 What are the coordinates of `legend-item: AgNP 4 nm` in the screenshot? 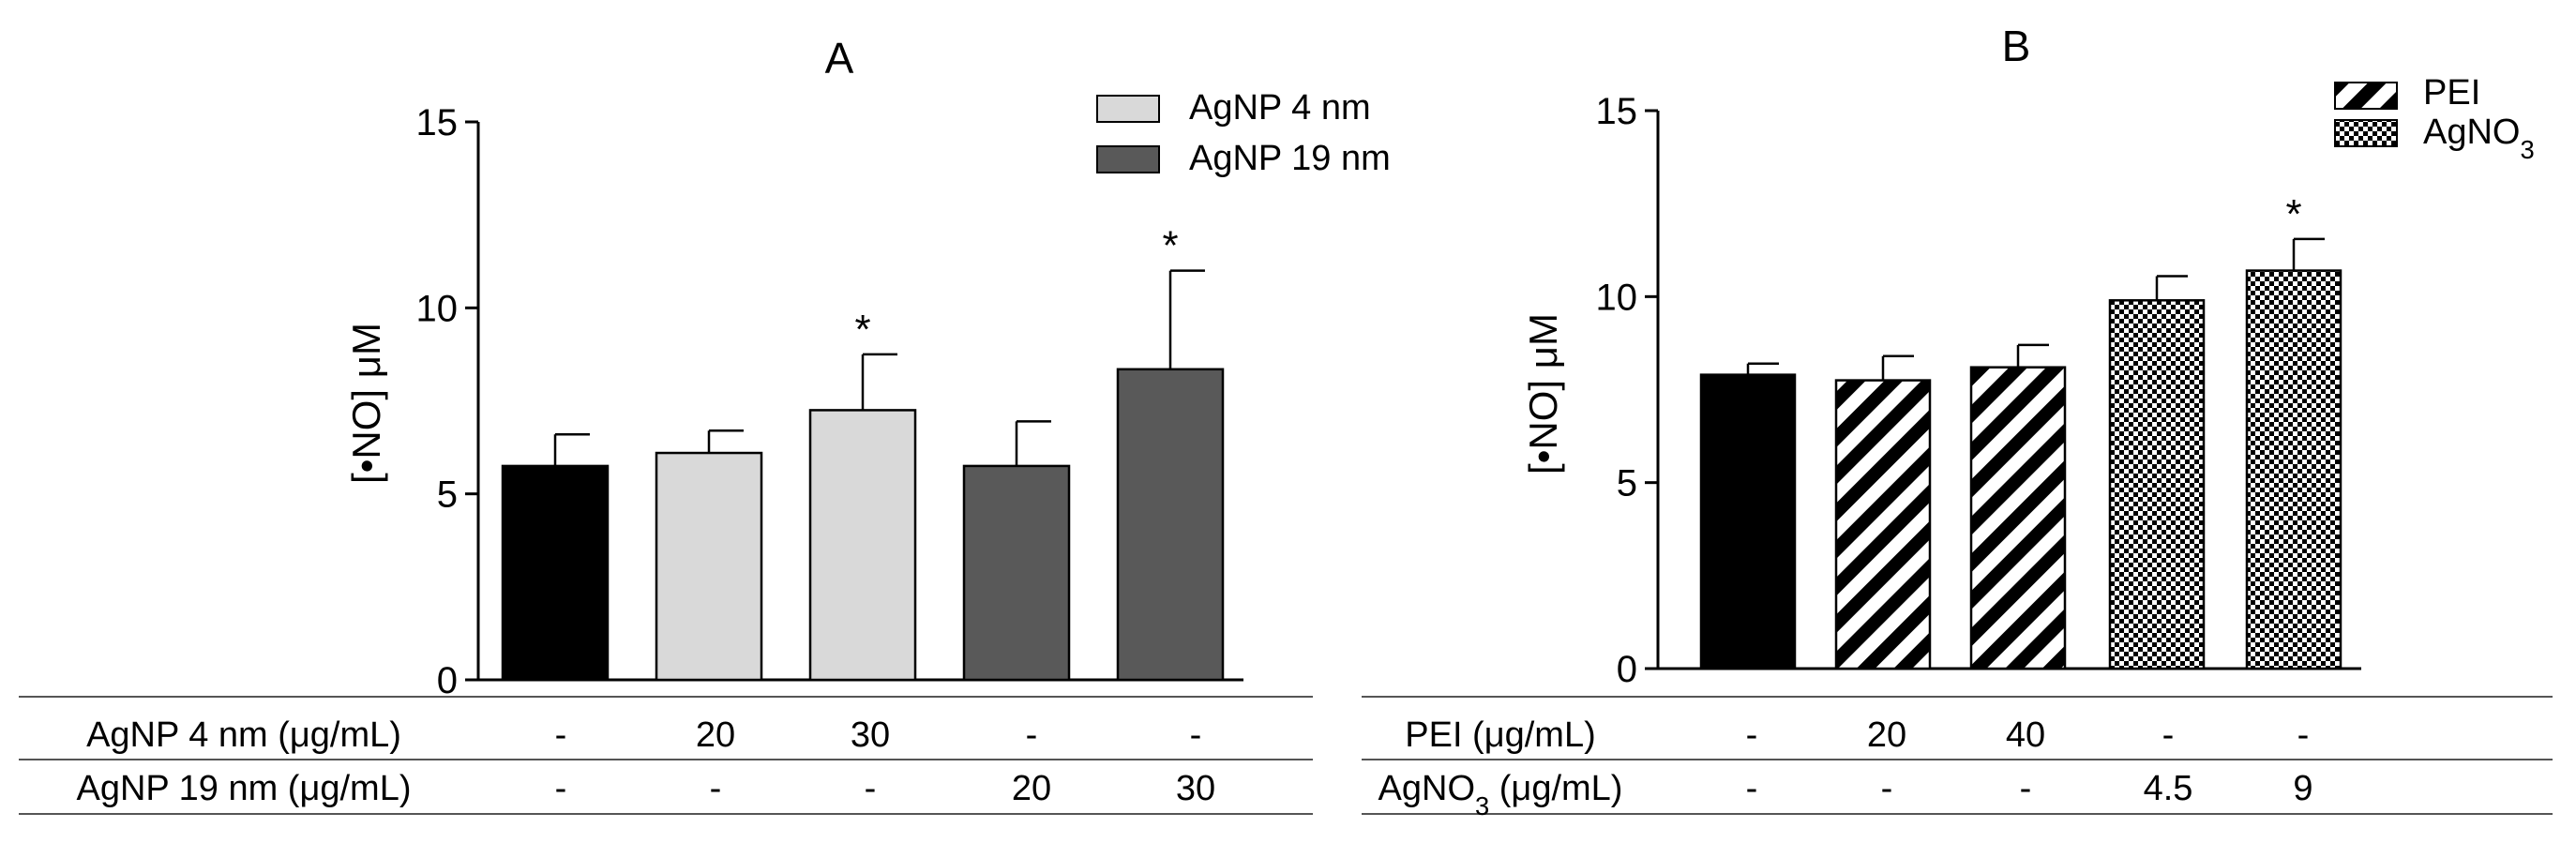 It's located at (1233, 108).